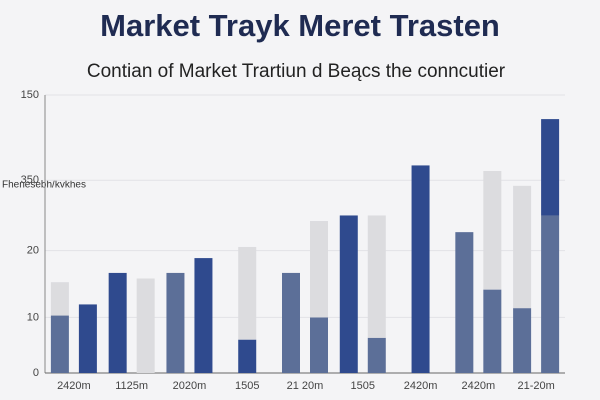 The image size is (600, 400). Describe the element at coordinates (535, 386) in the screenshot. I see `x-tick-label: 21-20m` at that location.